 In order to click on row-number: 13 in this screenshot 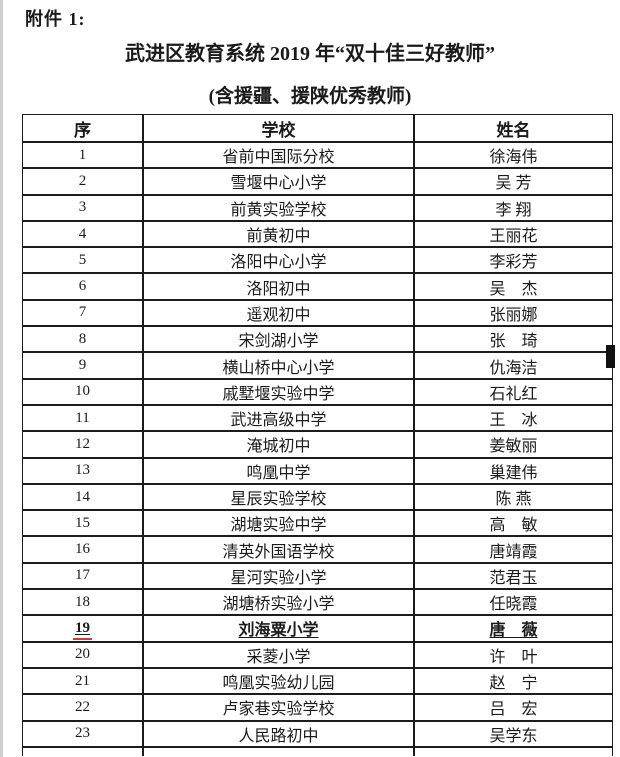, I will do `click(82, 470)`.